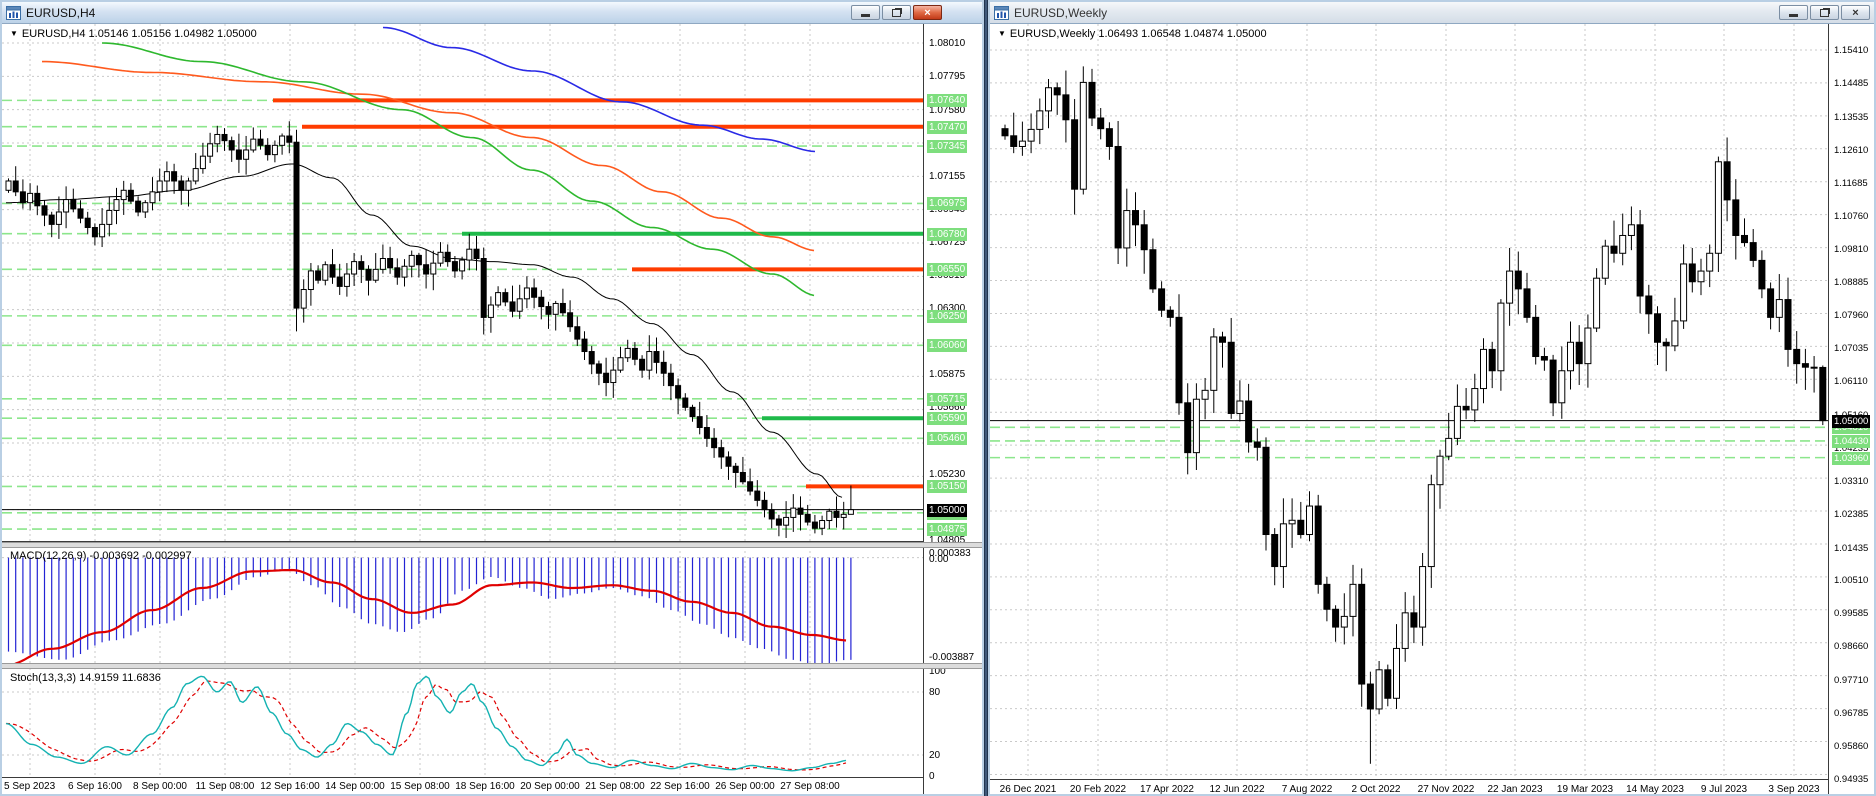 The height and width of the screenshot is (796, 1876). Describe the element at coordinates (1376, 789) in the screenshot. I see `time-axis-label: 2 Oct 2022` at that location.